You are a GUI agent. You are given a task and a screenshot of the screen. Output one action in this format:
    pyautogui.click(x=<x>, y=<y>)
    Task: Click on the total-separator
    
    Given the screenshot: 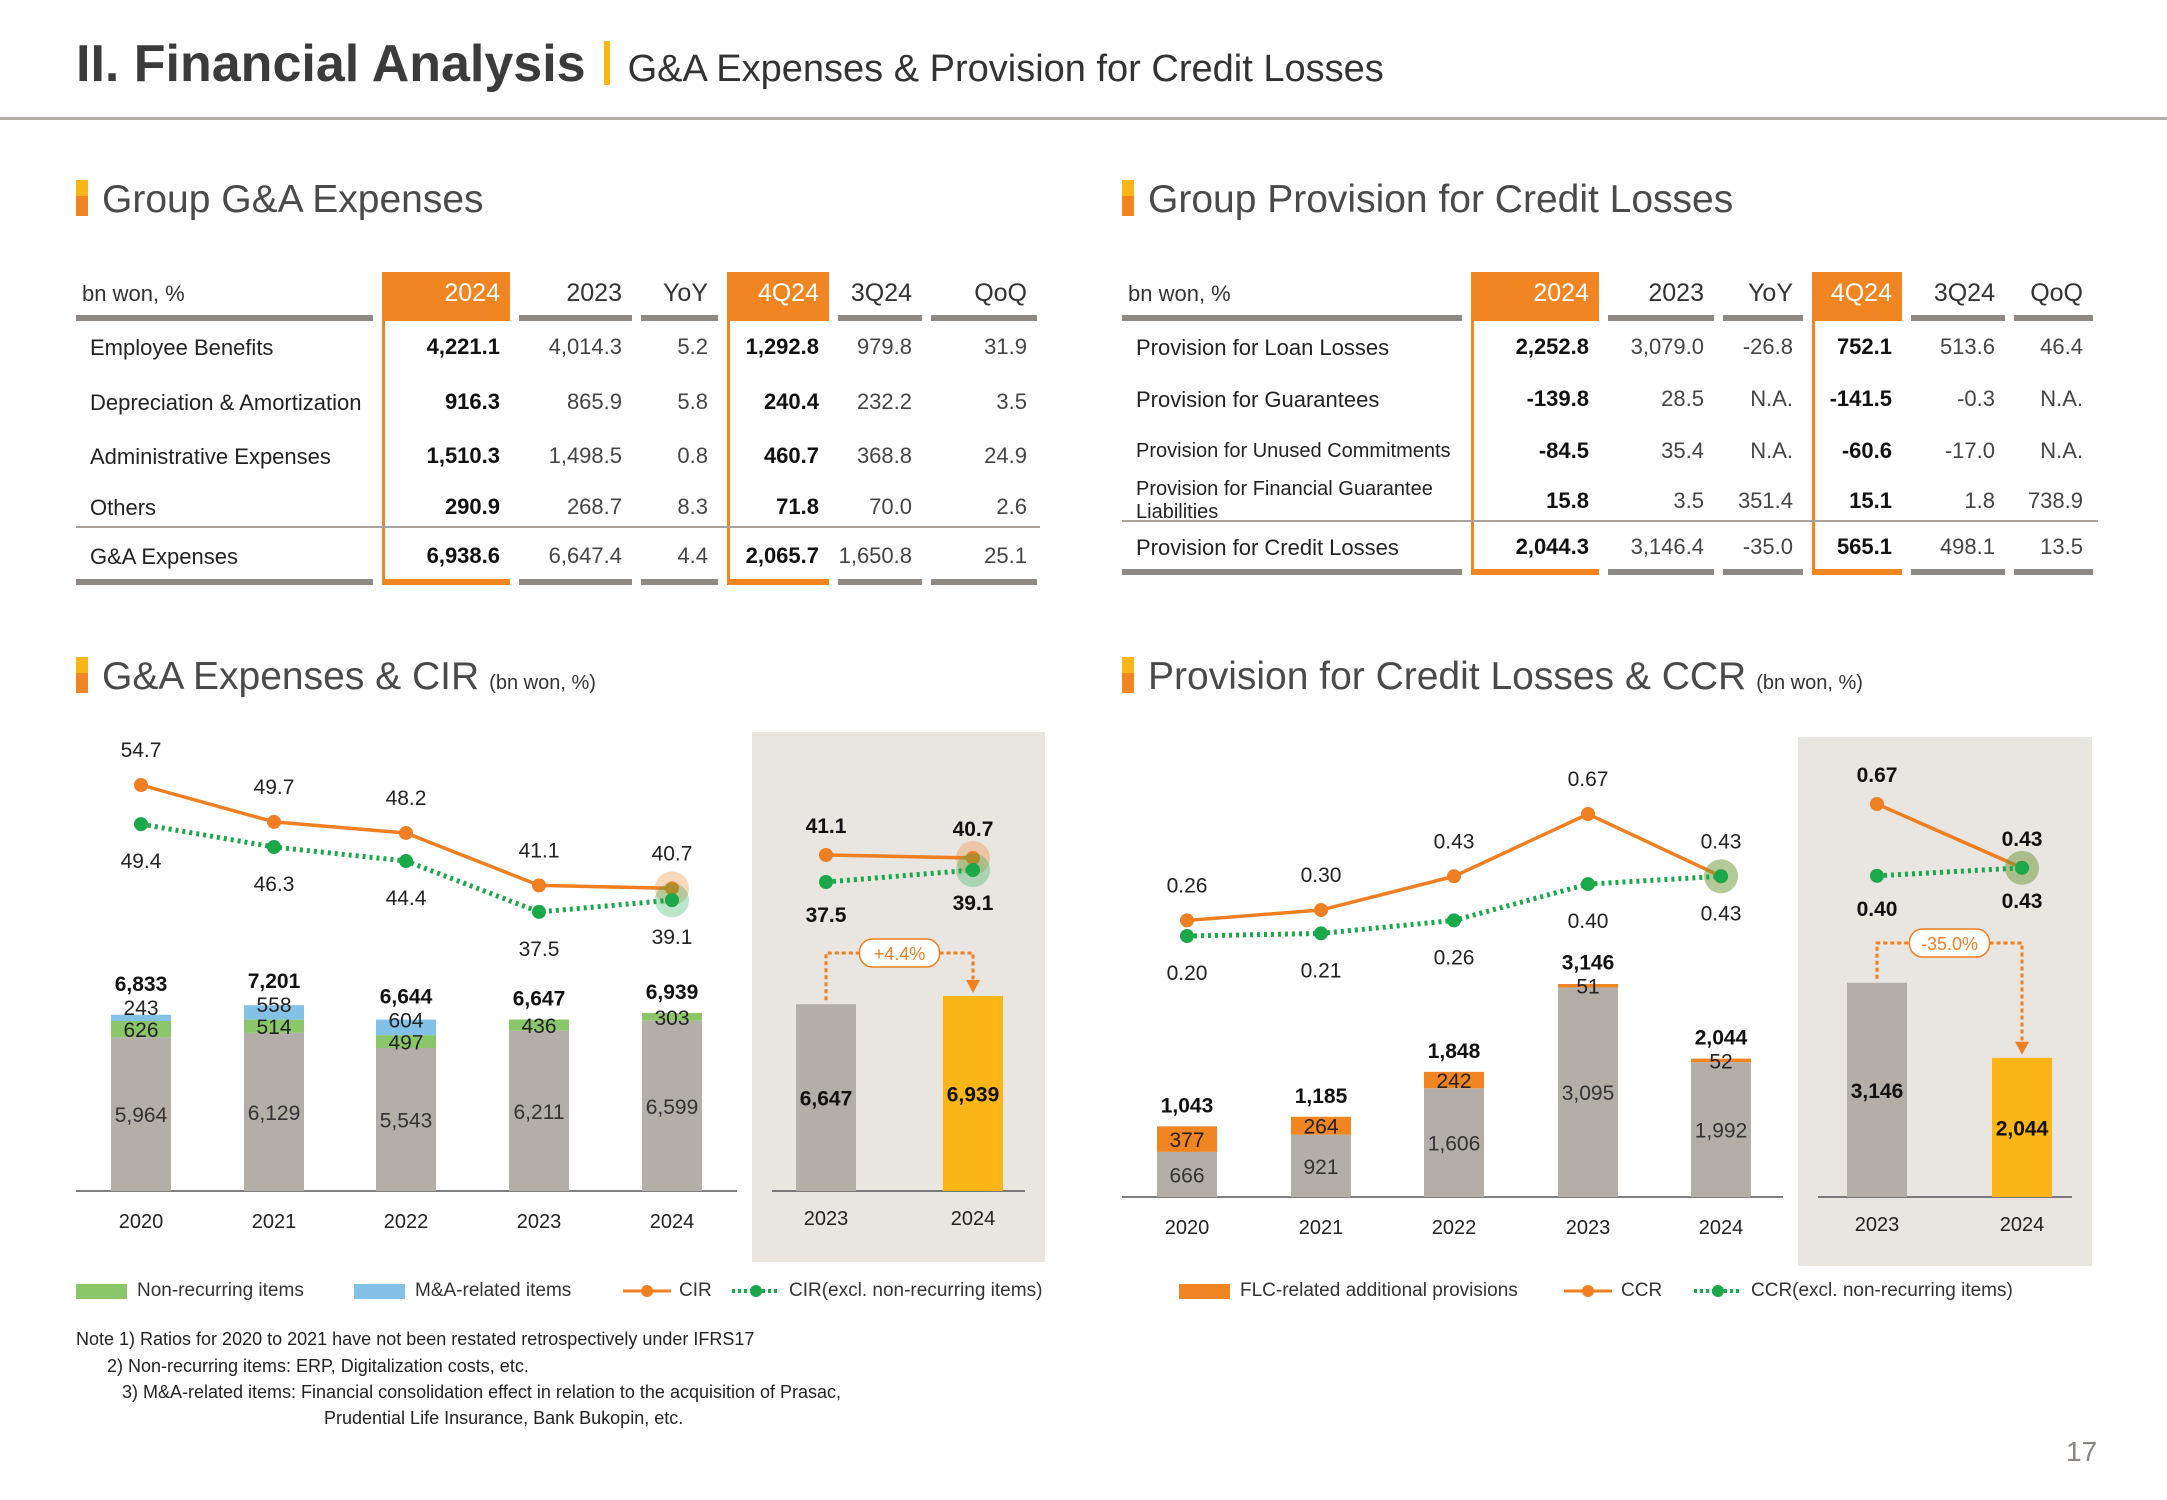 What is the action you would take?
    pyautogui.click(x=558, y=527)
    